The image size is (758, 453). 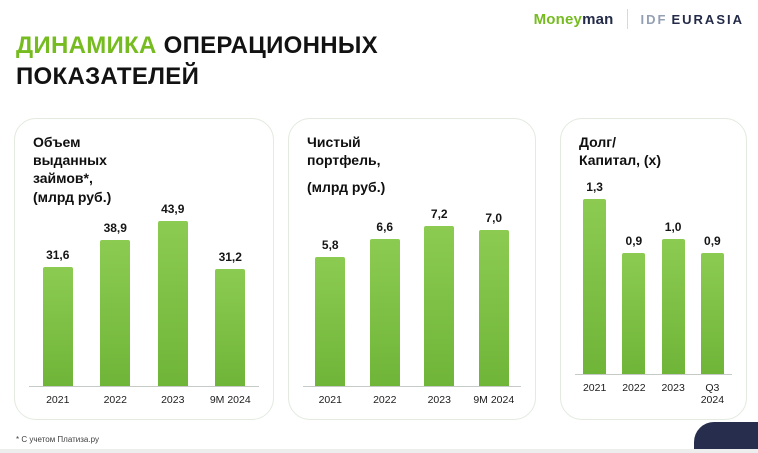 I want to click on bar-value-label: 5,8, so click(x=330, y=245).